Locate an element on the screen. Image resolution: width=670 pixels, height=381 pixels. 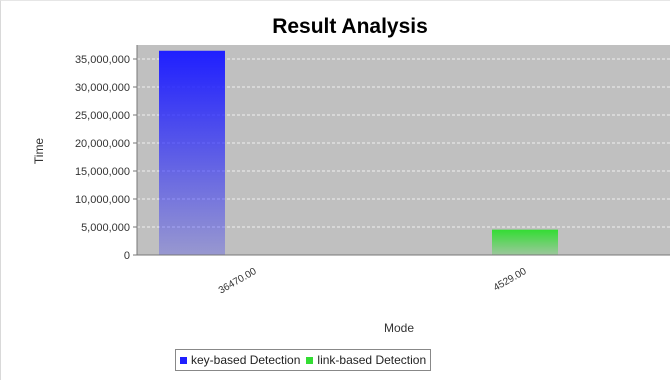
legend-item-link-based: link-based Detection is located at coordinates (366, 360).